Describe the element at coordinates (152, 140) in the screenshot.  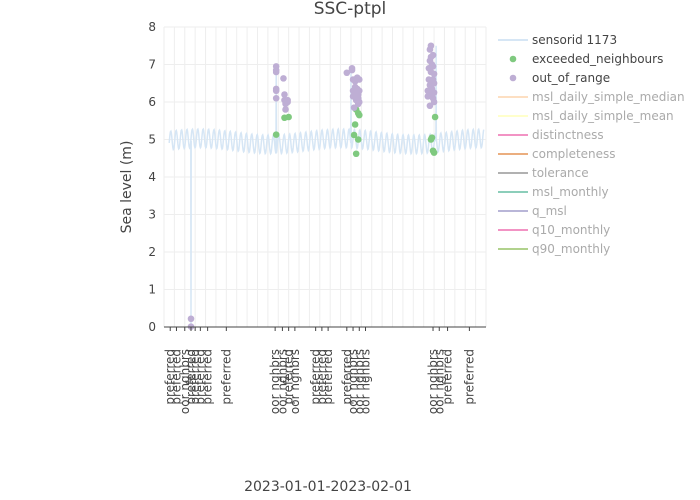
I see `y-tick-label: 5` at that location.